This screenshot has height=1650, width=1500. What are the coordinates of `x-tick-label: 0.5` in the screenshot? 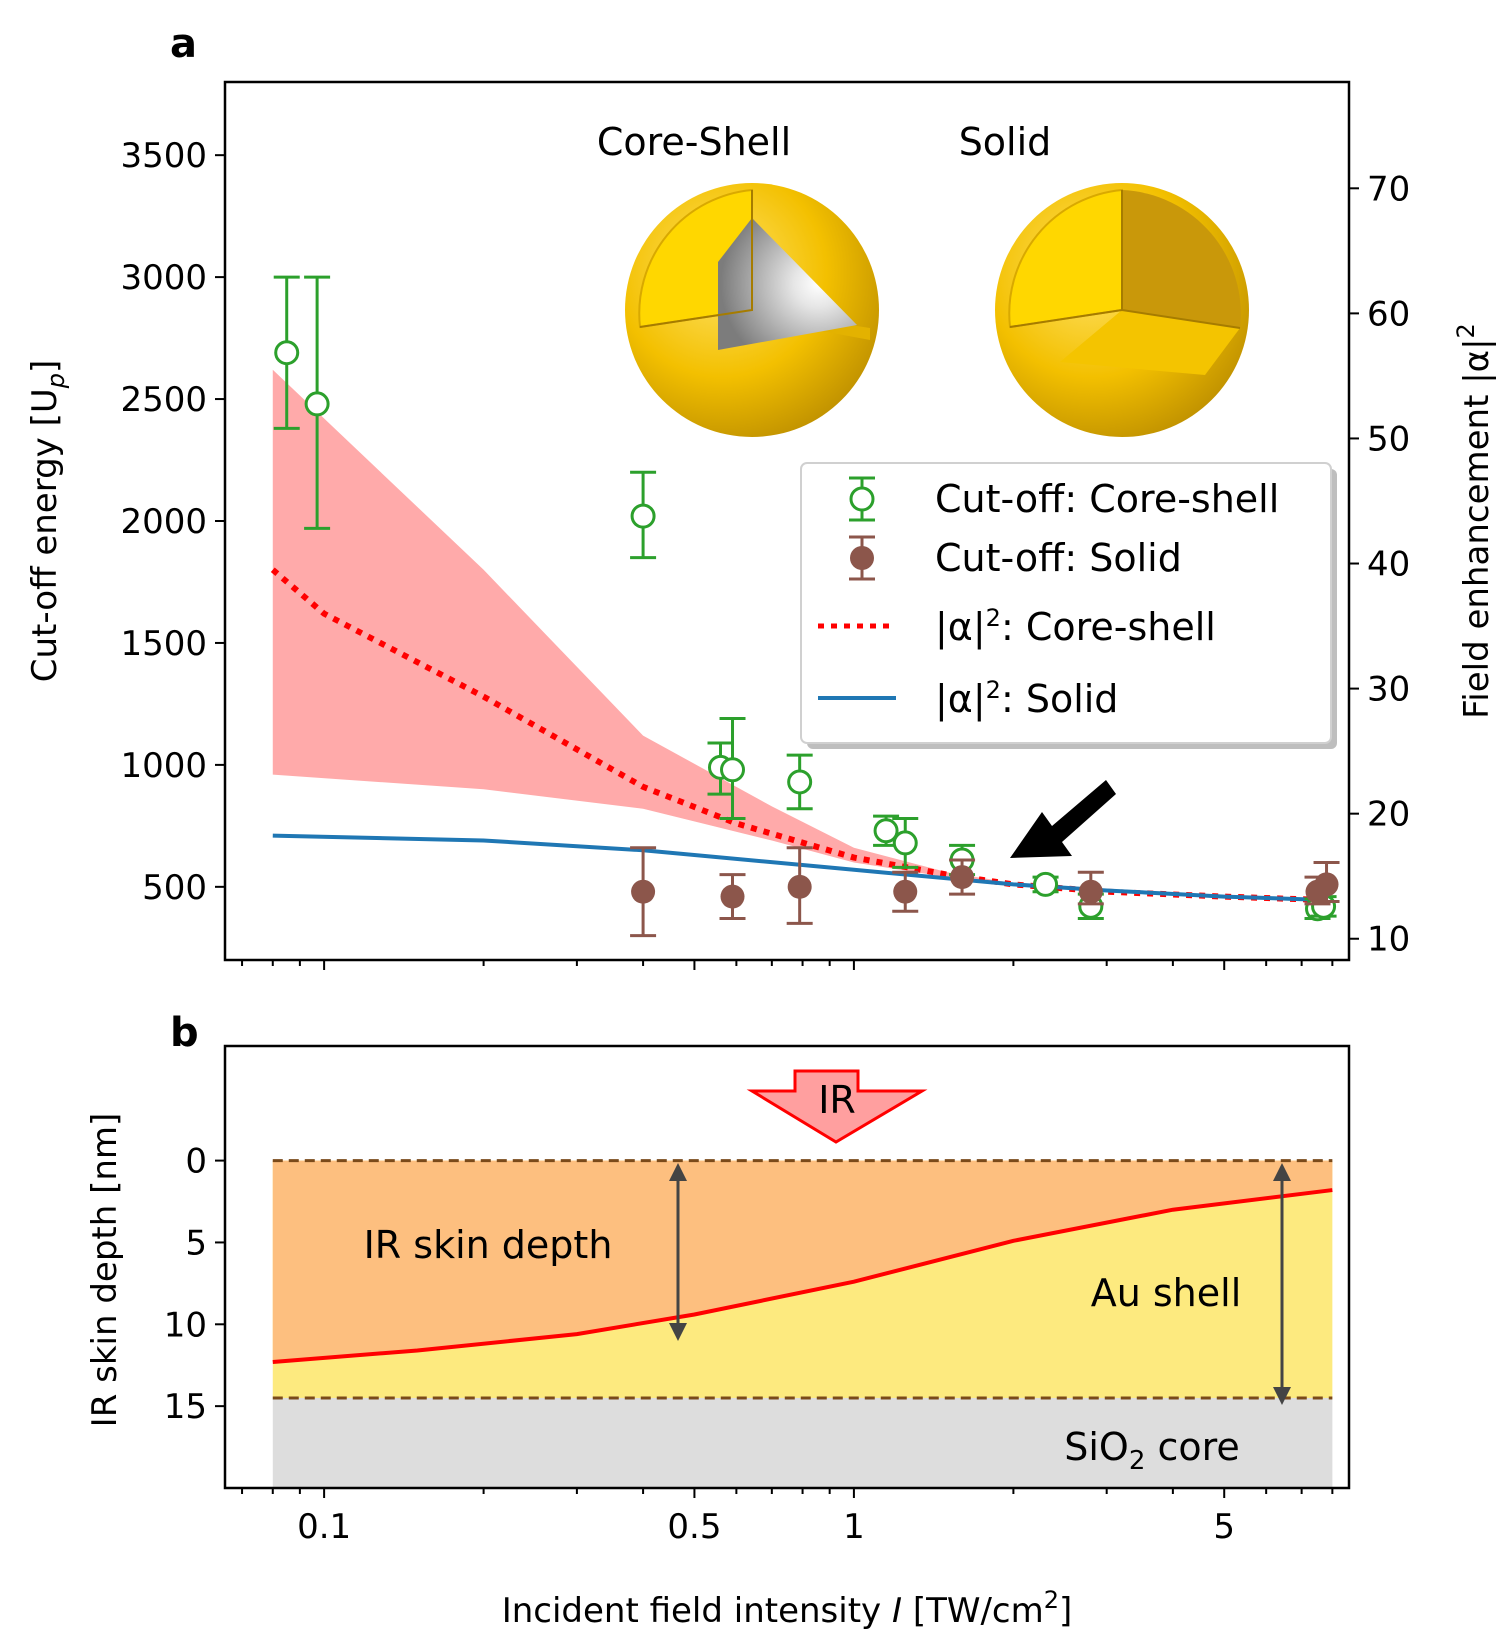 It's located at (694, 1527).